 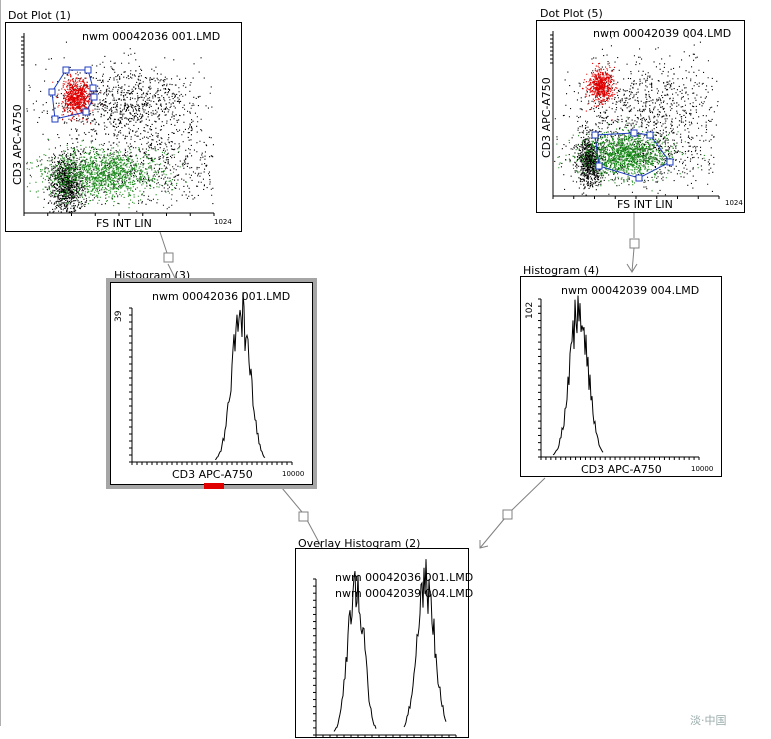 What do you see at coordinates (39, 15) in the screenshot?
I see `dot-plot-1-title: Dot Plot (1)` at bounding box center [39, 15].